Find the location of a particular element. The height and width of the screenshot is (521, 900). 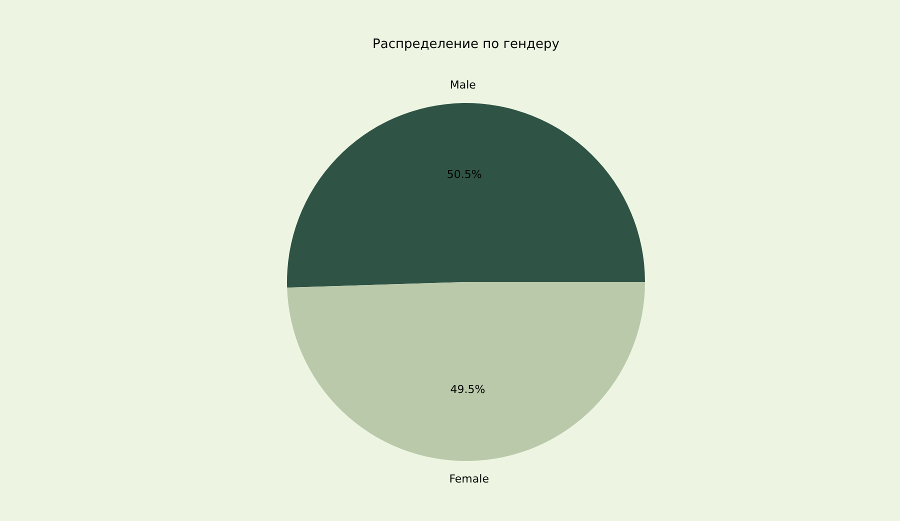

chart-title: Распределение по гендеру is located at coordinates (466, 44).